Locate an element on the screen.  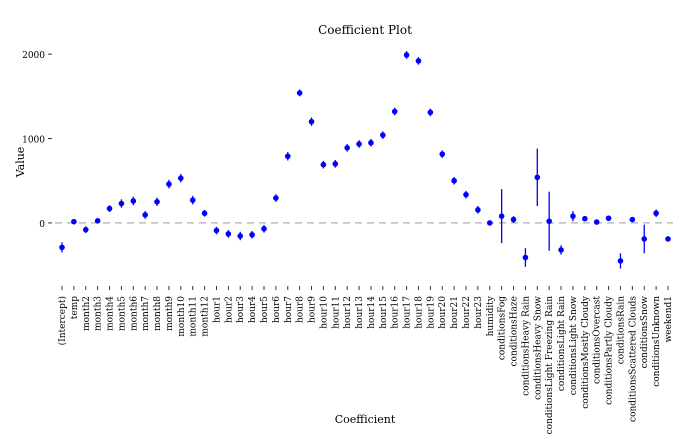
x-tick-label-5: month5 is located at coordinates (122, 313).